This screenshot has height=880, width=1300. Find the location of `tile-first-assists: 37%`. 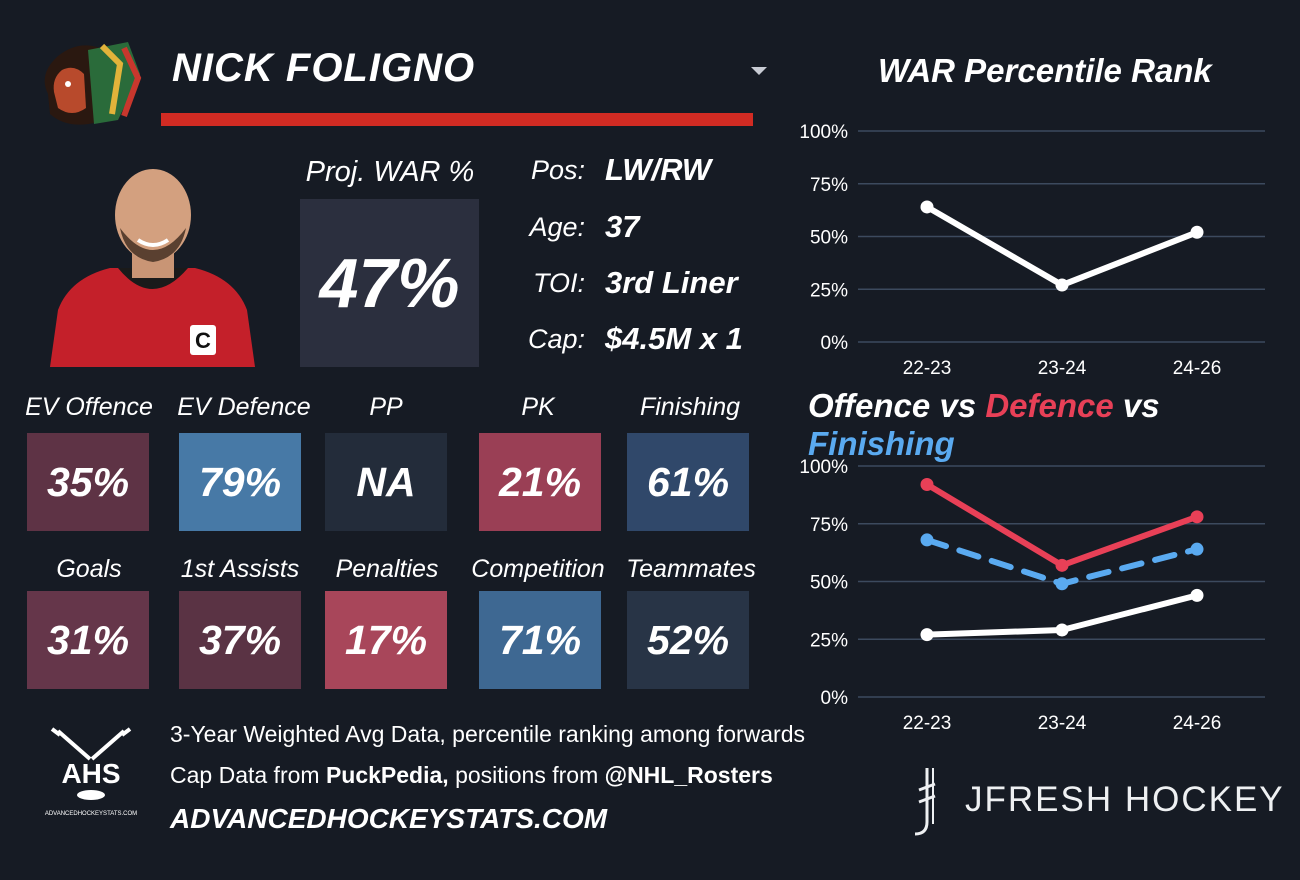

tile-first-assists: 37% is located at coordinates (240, 640).